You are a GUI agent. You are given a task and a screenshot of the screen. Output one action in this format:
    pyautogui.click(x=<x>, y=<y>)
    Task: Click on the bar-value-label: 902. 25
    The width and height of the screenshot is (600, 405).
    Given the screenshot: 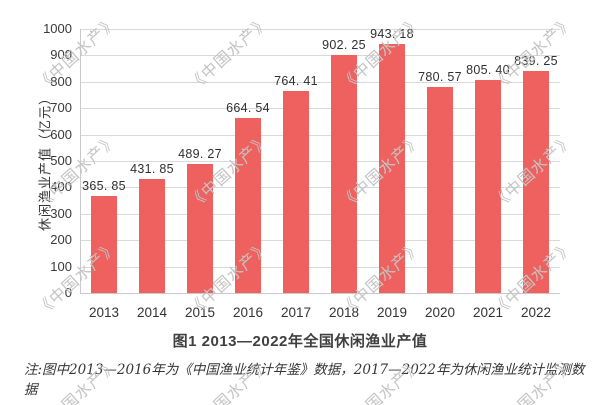 What is the action you would take?
    pyautogui.click(x=344, y=44)
    